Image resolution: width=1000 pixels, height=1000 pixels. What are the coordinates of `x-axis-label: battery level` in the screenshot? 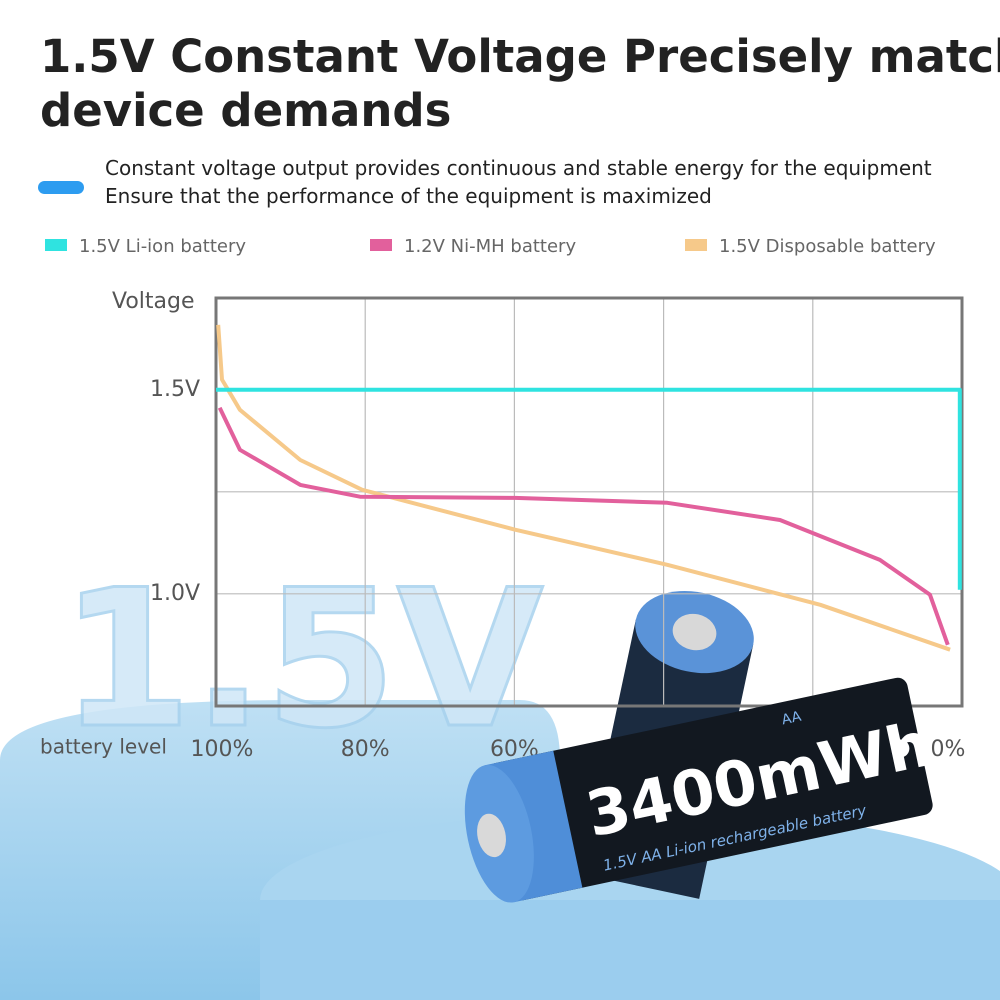 It's located at (103, 747).